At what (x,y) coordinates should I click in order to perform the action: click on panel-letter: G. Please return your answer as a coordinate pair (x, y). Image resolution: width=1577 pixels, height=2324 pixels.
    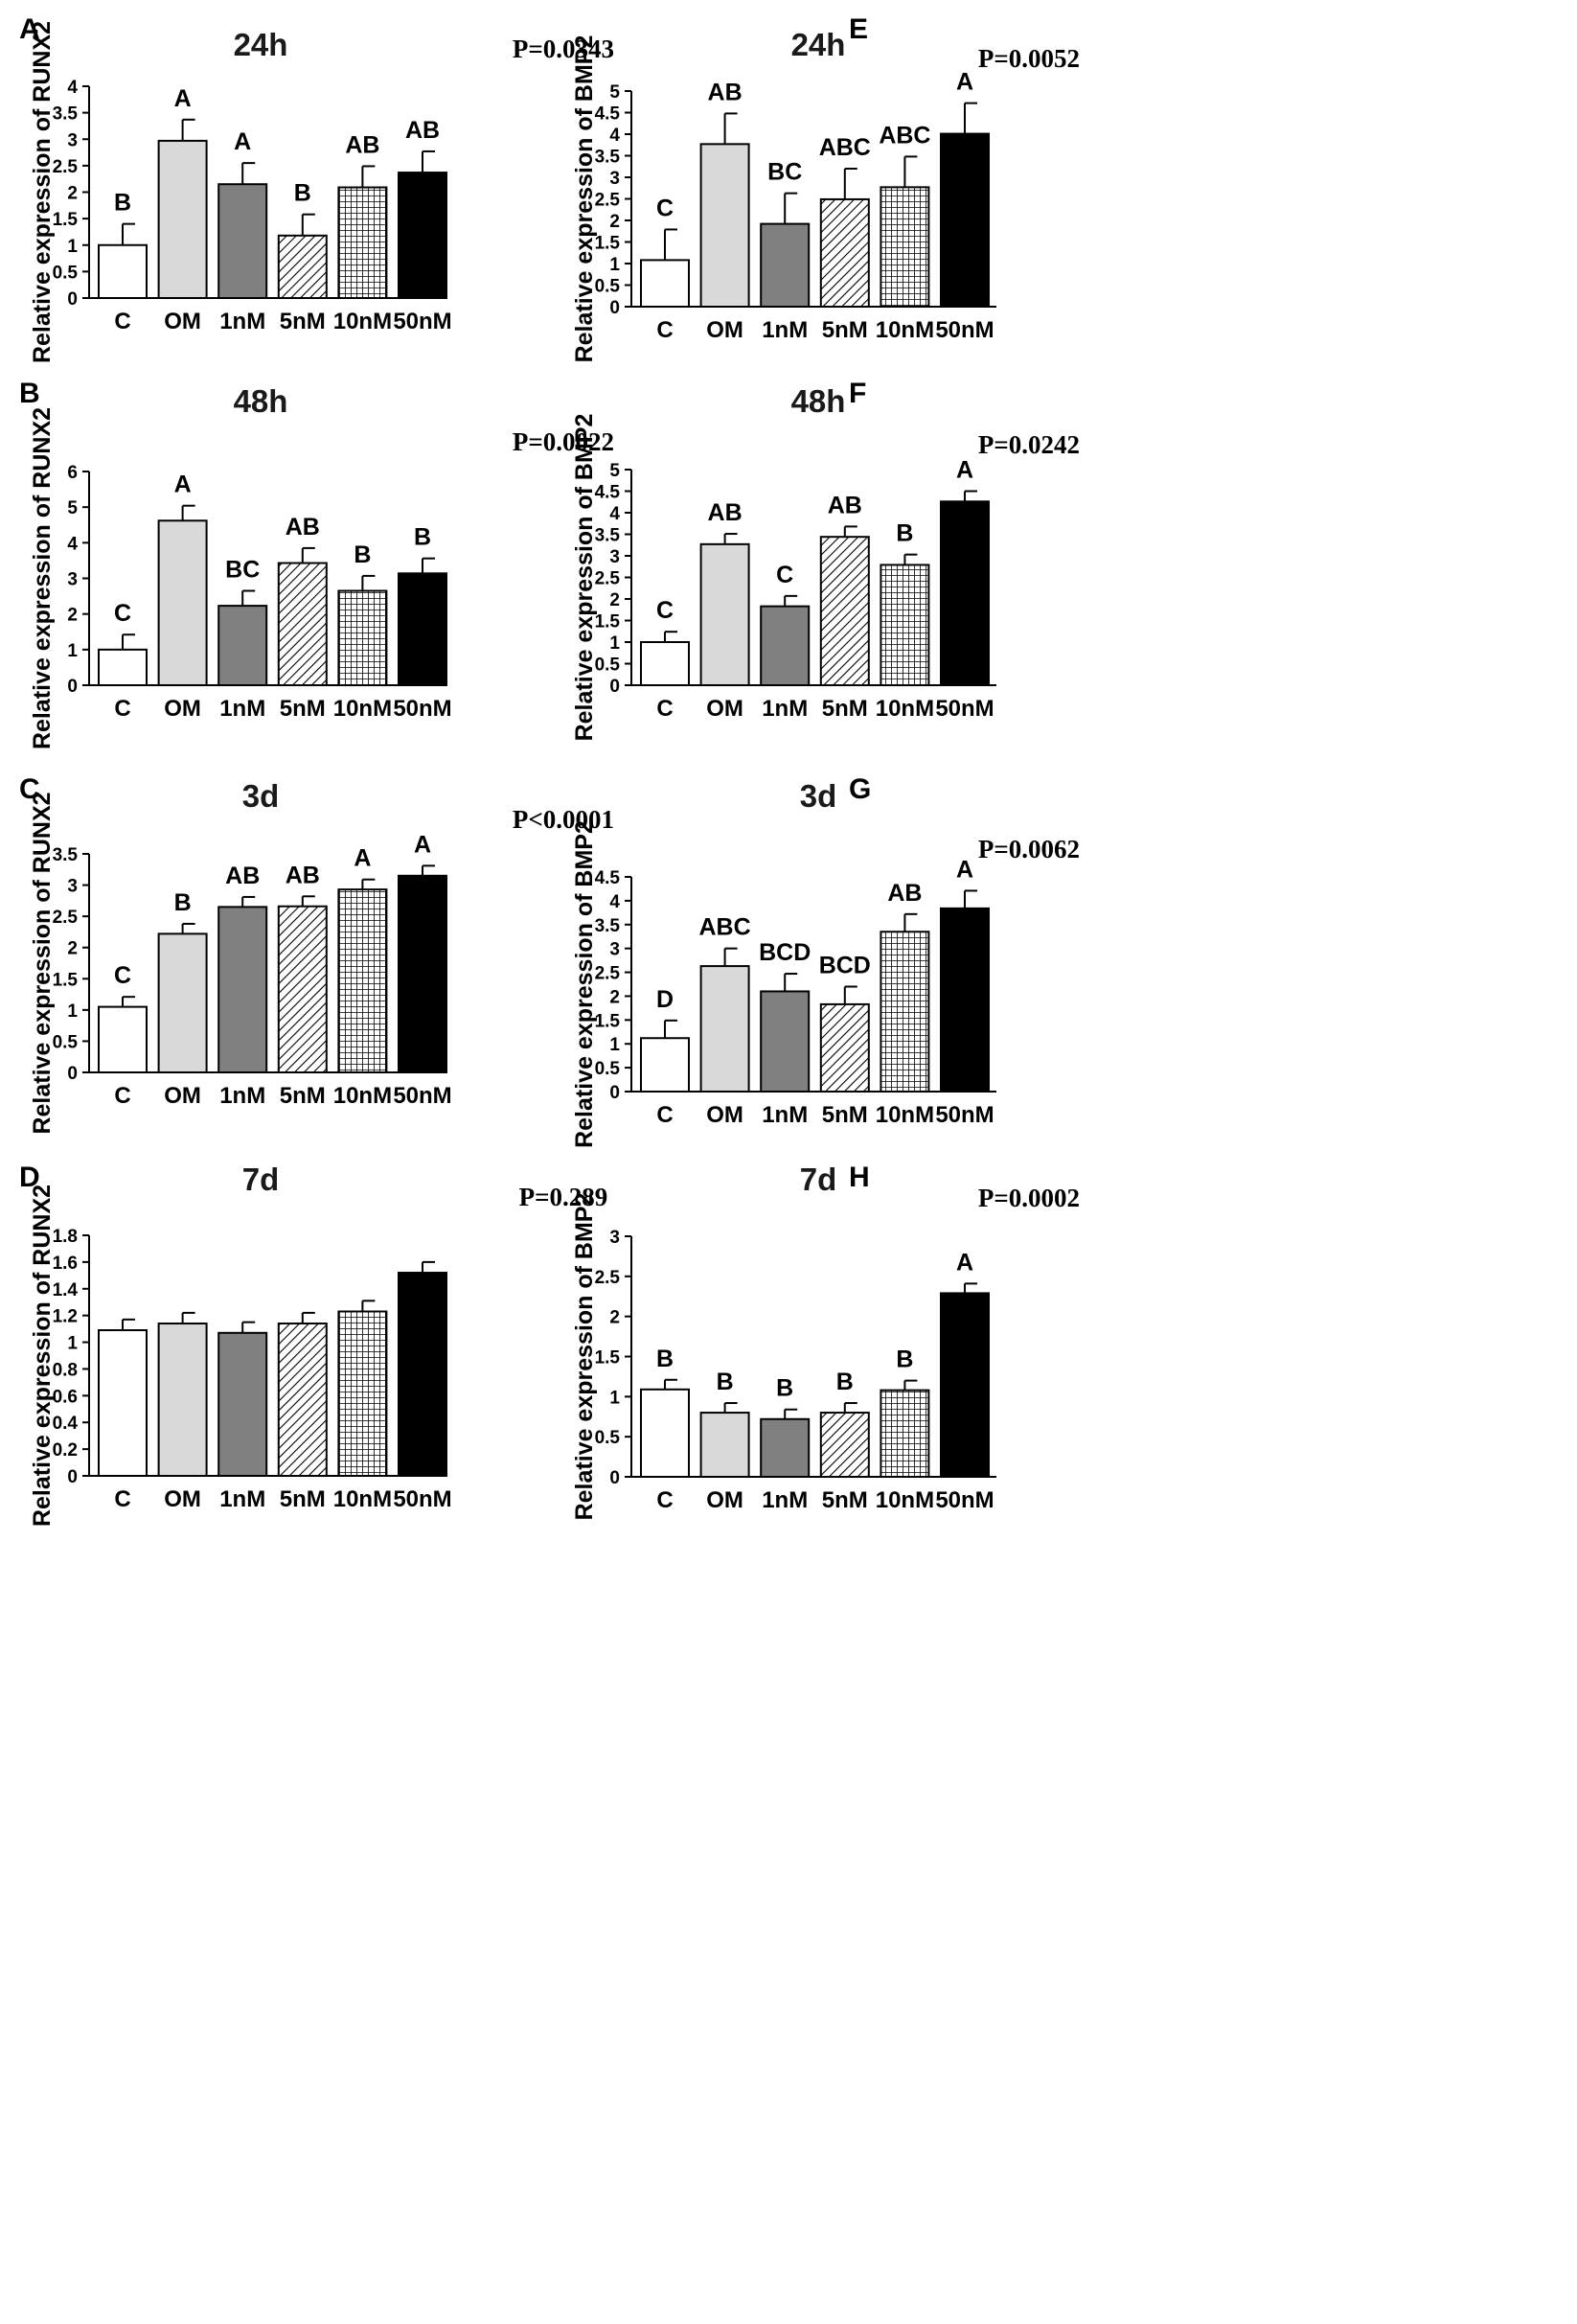
    Looking at the image, I should click on (860, 789).